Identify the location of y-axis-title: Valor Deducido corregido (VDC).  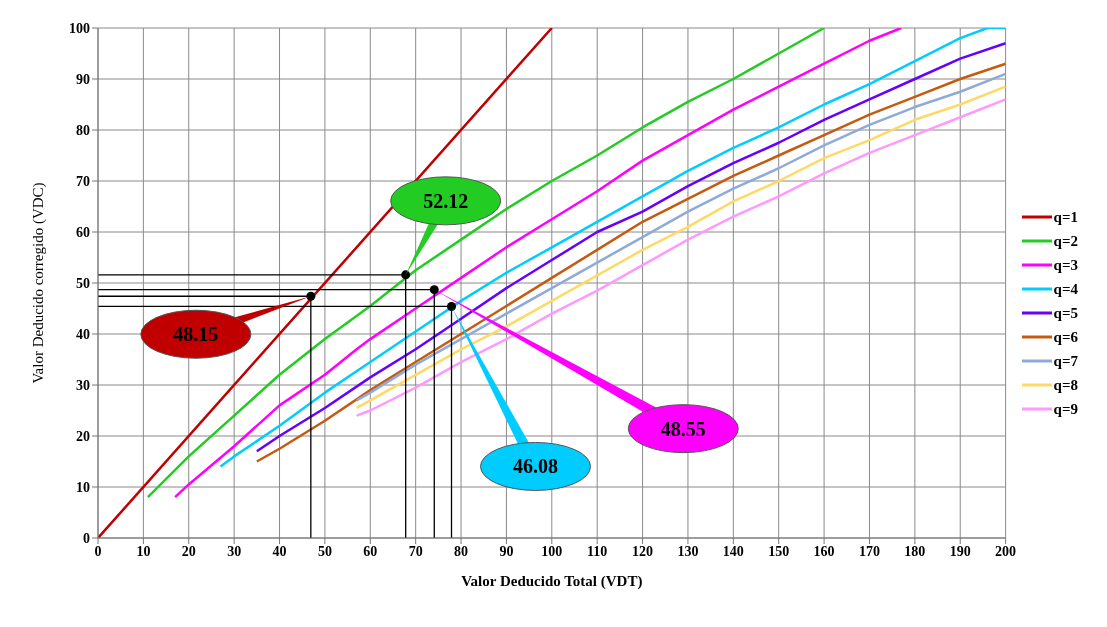
(39, 283).